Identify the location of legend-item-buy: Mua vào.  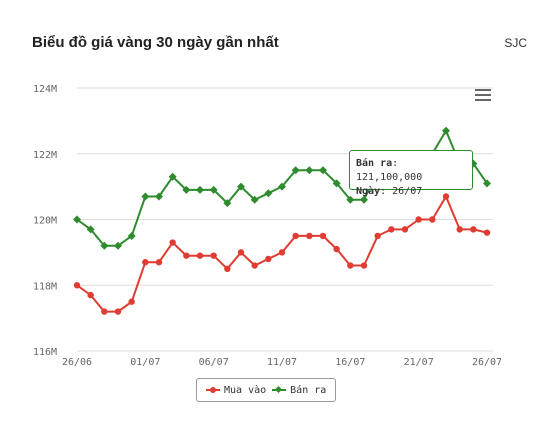
(236, 390).